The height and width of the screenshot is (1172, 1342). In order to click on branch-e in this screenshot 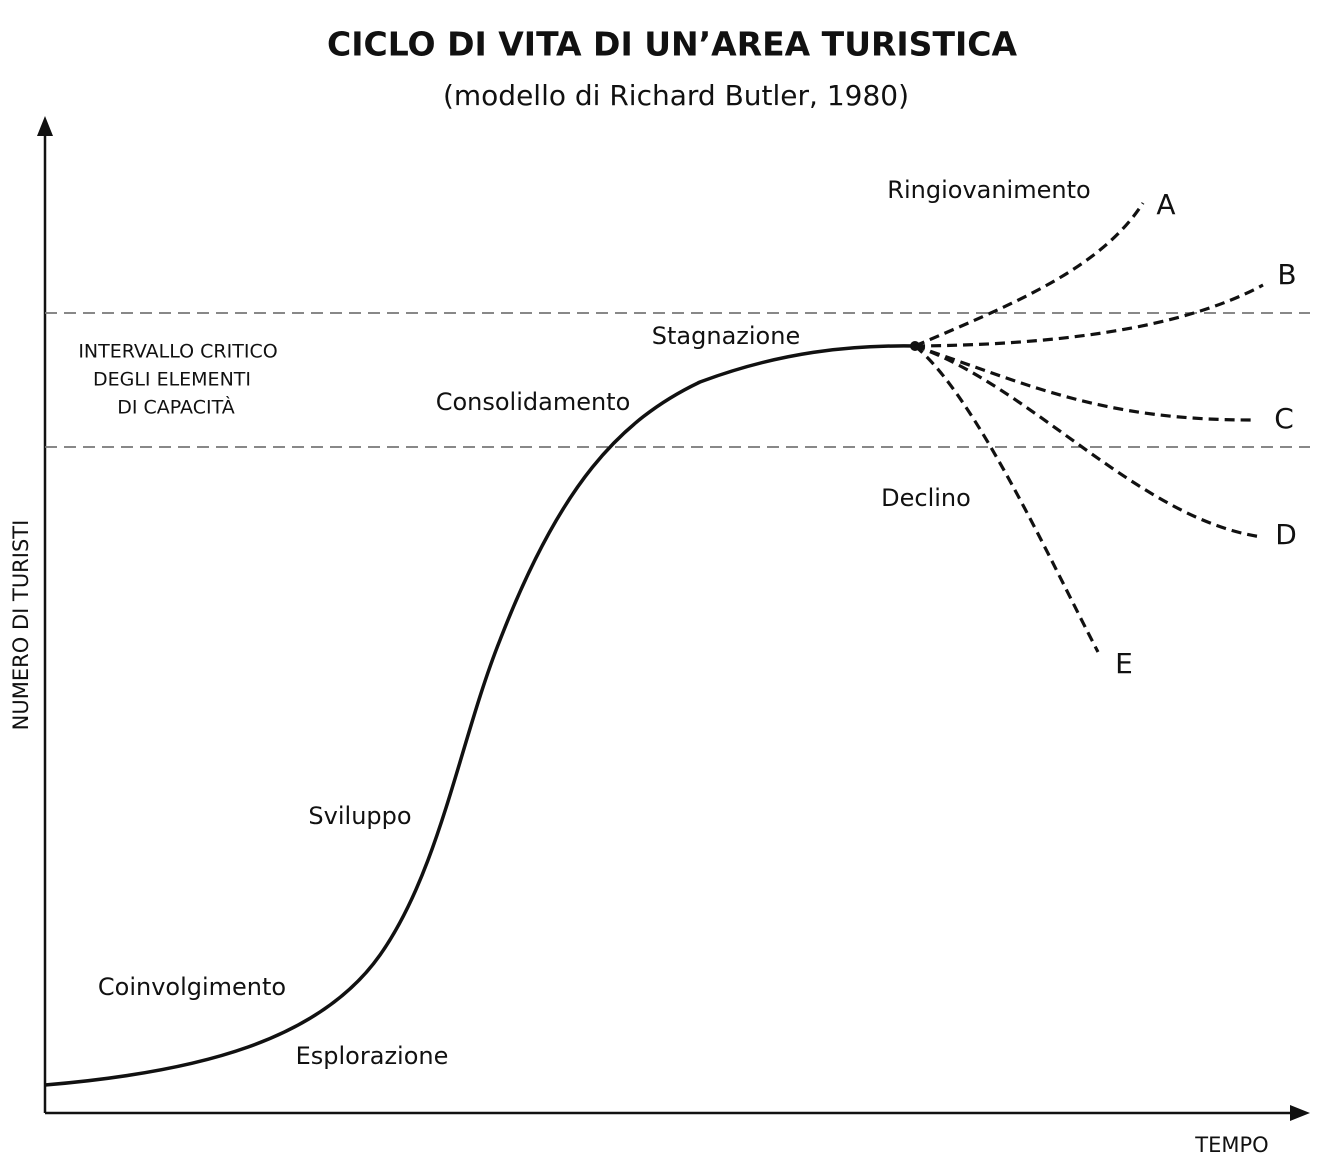, I will do `click(1006, 498)`.